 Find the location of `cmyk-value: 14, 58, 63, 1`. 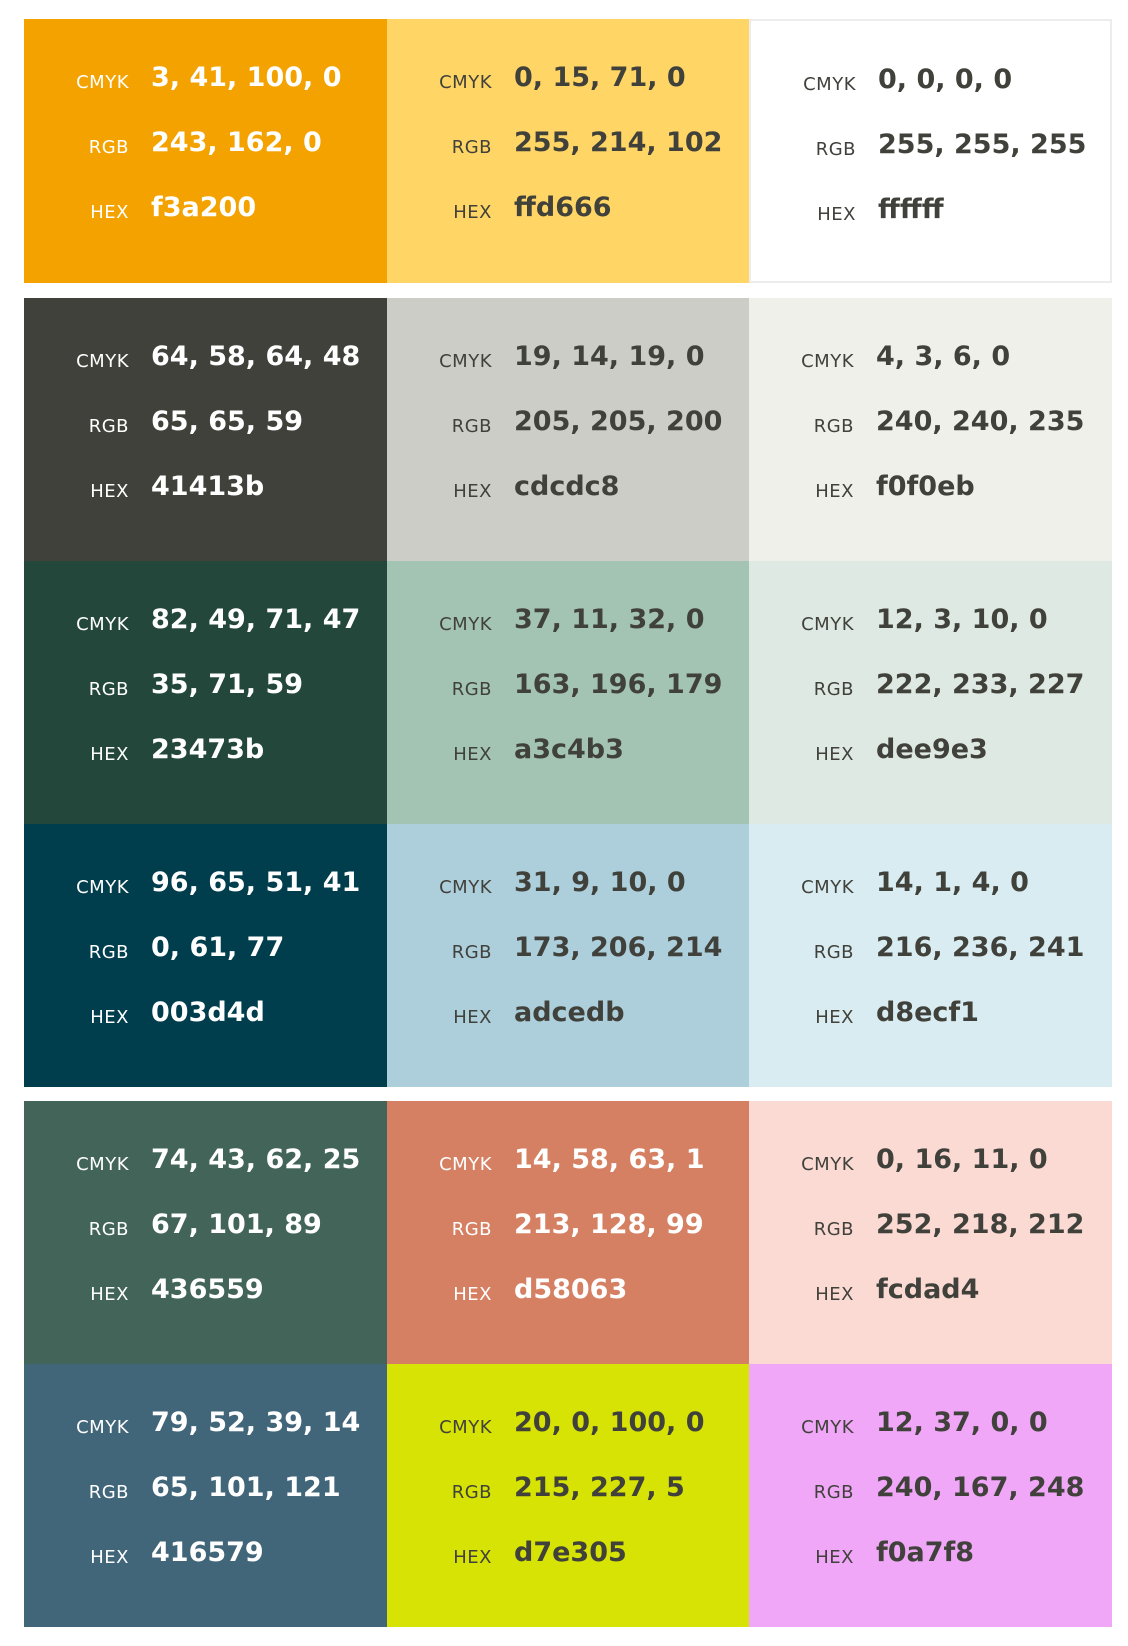

cmyk-value: 14, 58, 63, 1 is located at coordinates (609, 1159).